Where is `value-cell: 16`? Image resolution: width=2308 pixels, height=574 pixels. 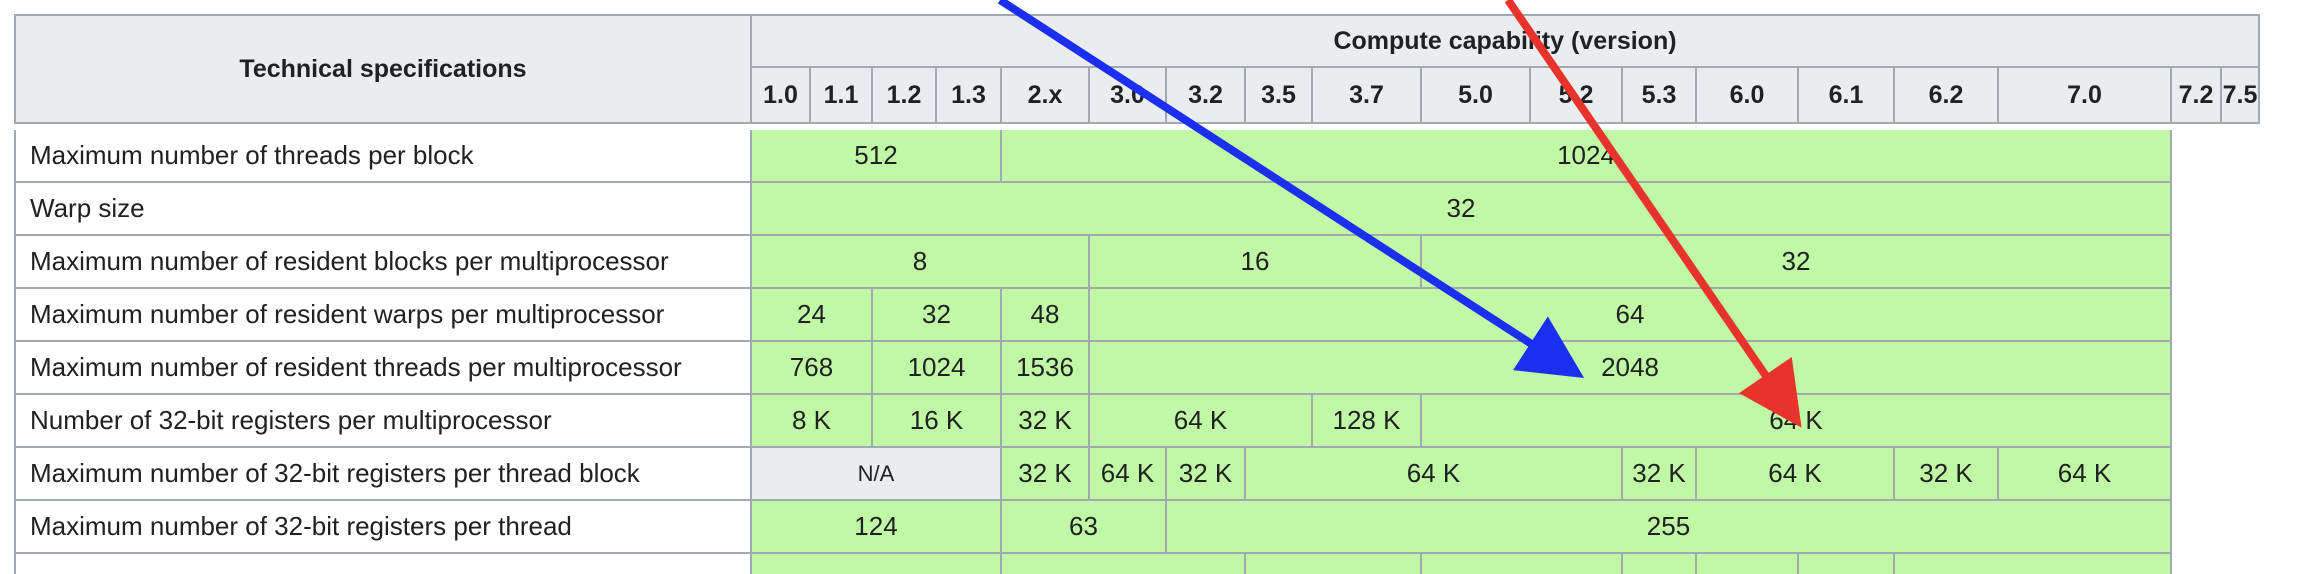
value-cell: 16 is located at coordinates (1256, 262).